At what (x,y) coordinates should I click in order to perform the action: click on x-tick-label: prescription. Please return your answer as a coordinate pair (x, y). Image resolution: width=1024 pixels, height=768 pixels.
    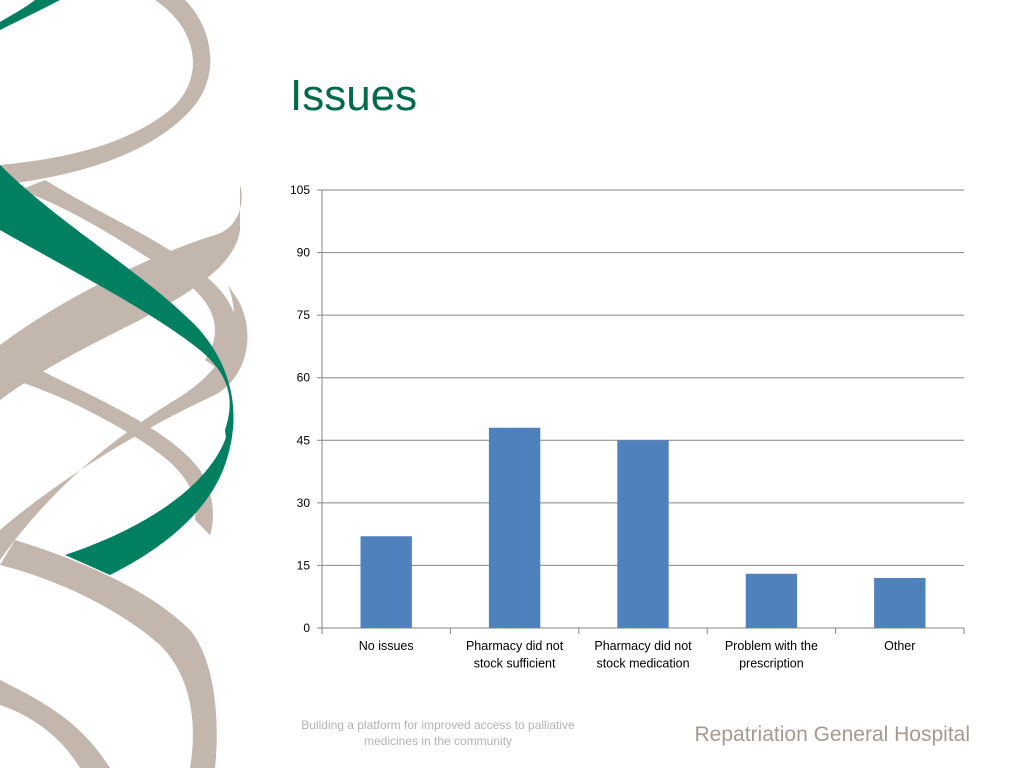
    Looking at the image, I should click on (771, 664).